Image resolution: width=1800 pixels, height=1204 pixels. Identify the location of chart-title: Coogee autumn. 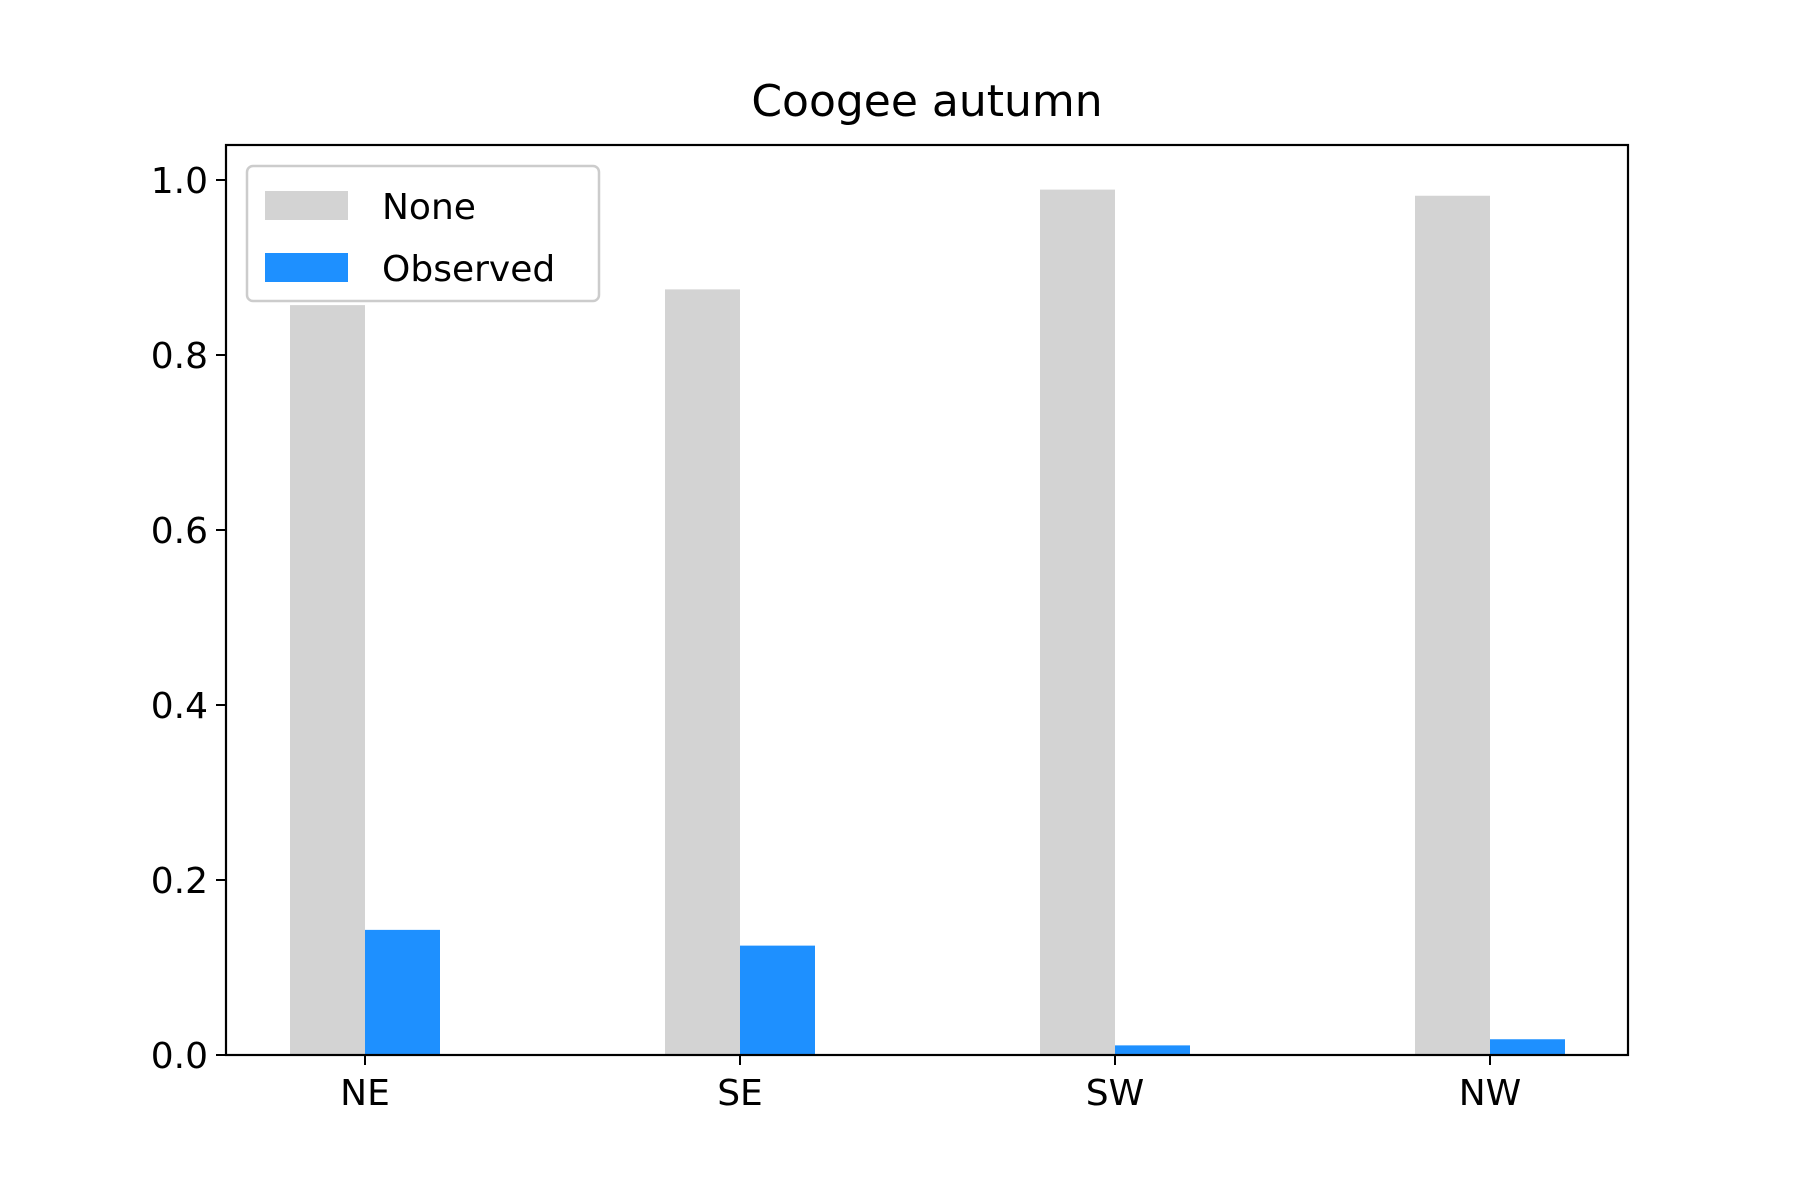
(926, 101).